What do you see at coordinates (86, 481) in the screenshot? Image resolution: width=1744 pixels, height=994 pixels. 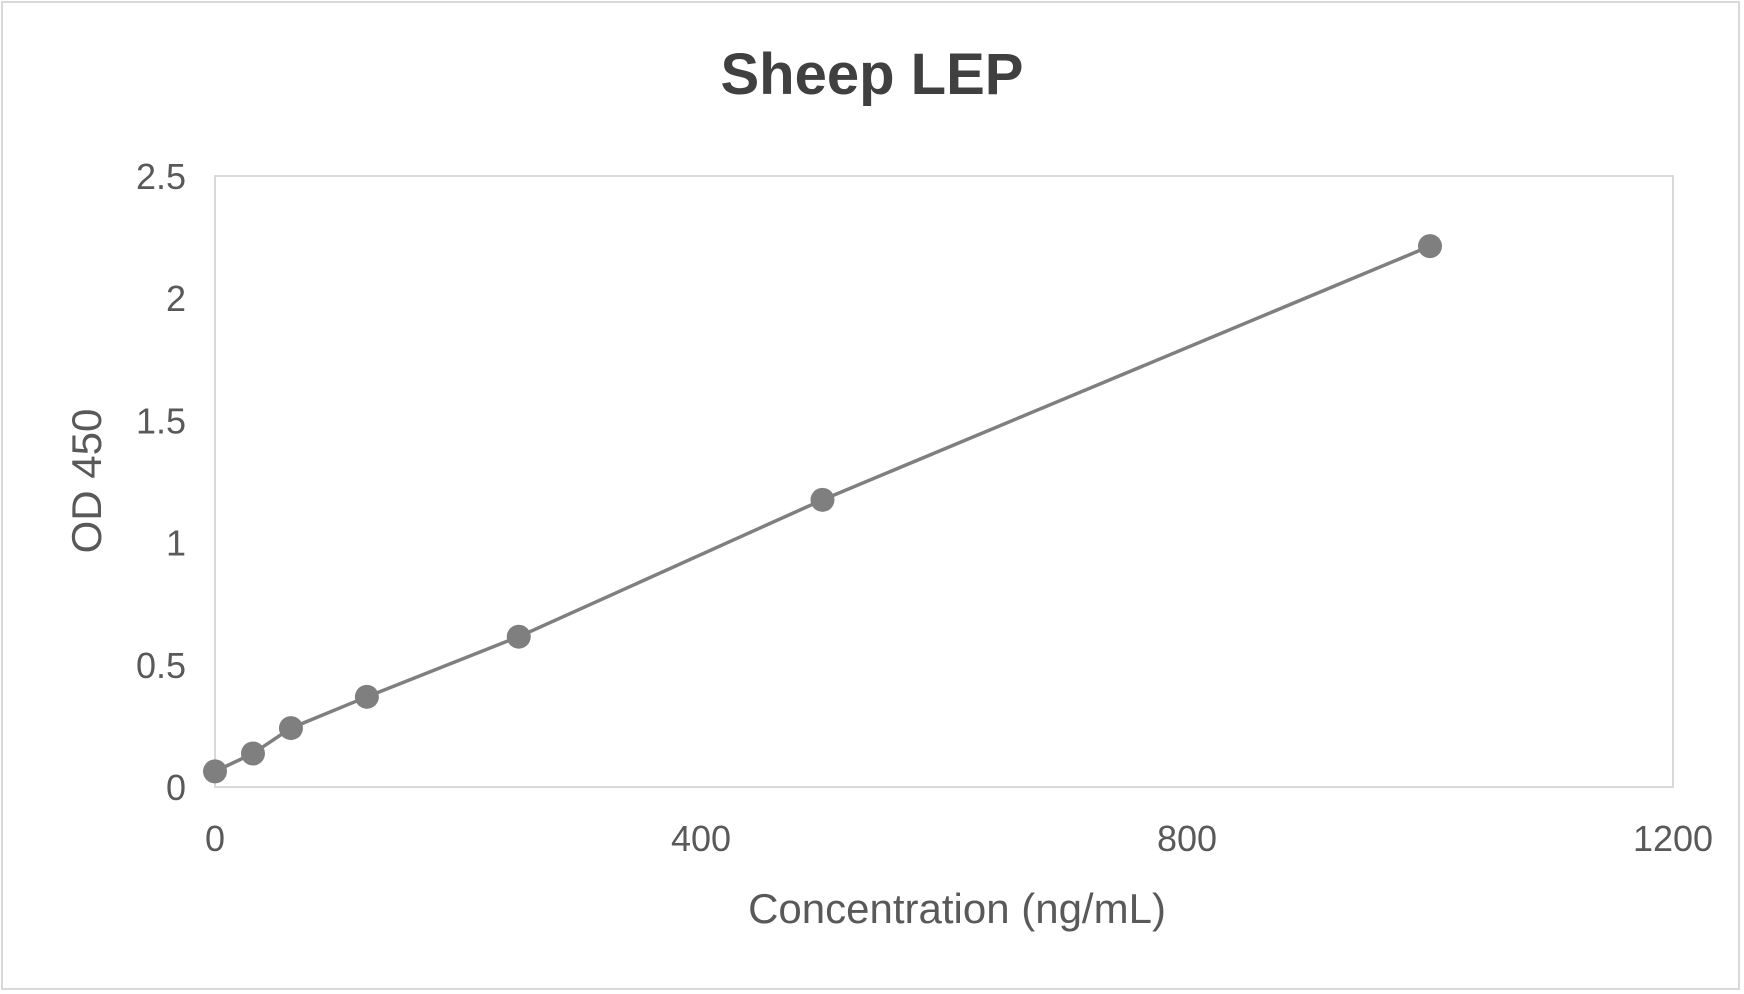 I see `y-axis-title: OD 450` at bounding box center [86, 481].